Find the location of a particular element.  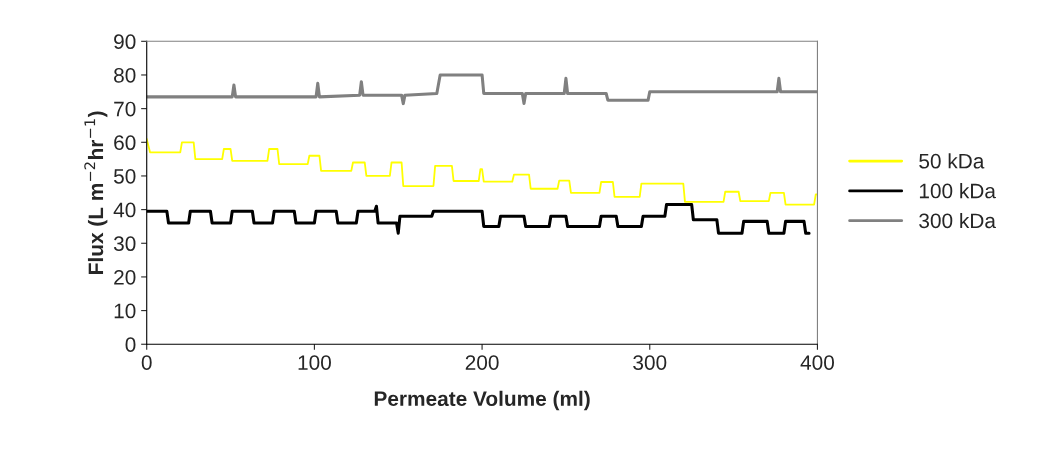

x-tick-label: 400 is located at coordinates (817, 362).